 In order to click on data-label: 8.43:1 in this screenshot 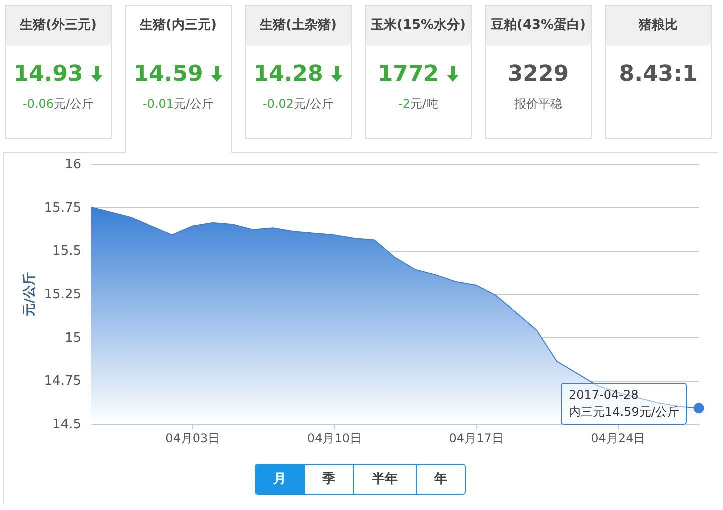, I will do `click(658, 74)`.